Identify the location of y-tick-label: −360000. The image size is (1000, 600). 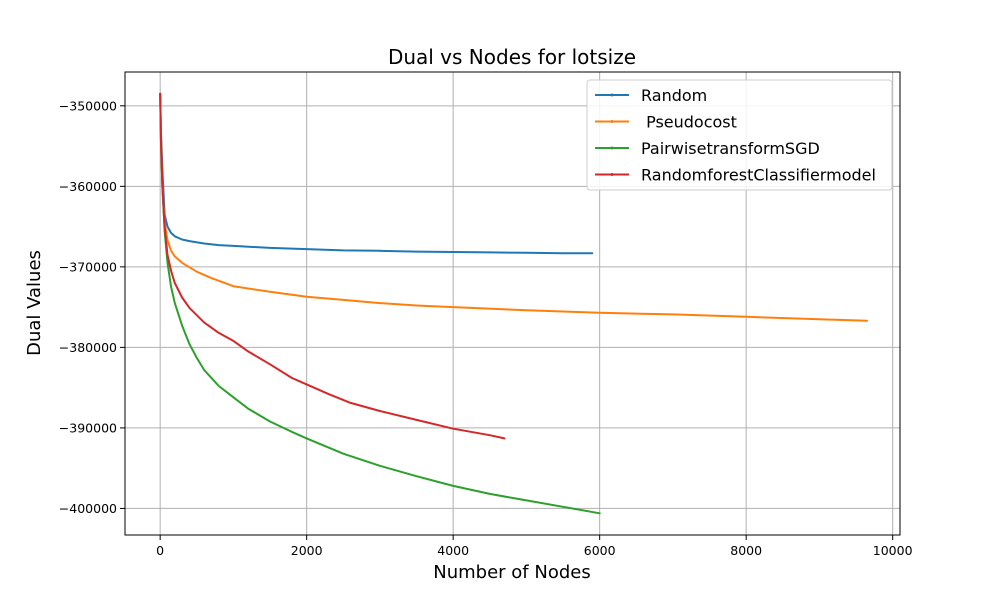
(88, 186).